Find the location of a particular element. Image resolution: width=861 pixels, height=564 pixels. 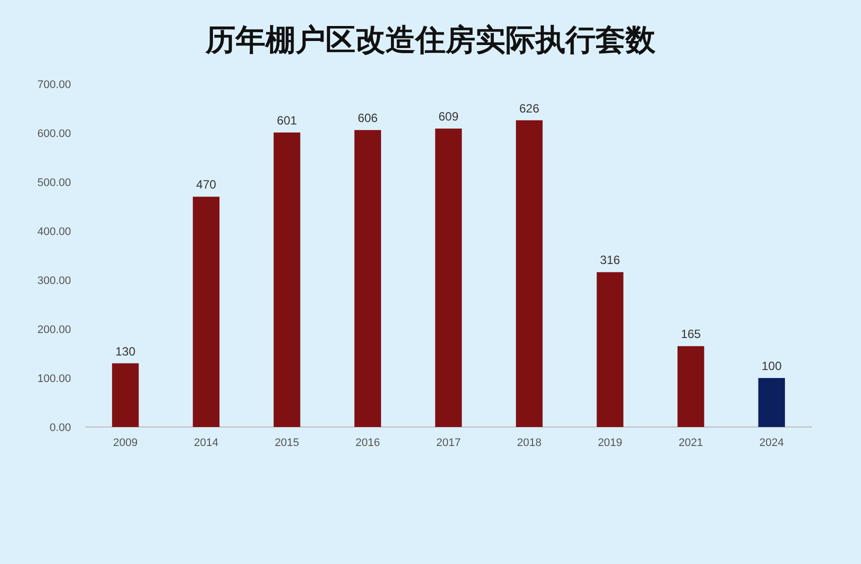

data-label: 609 is located at coordinates (448, 117).